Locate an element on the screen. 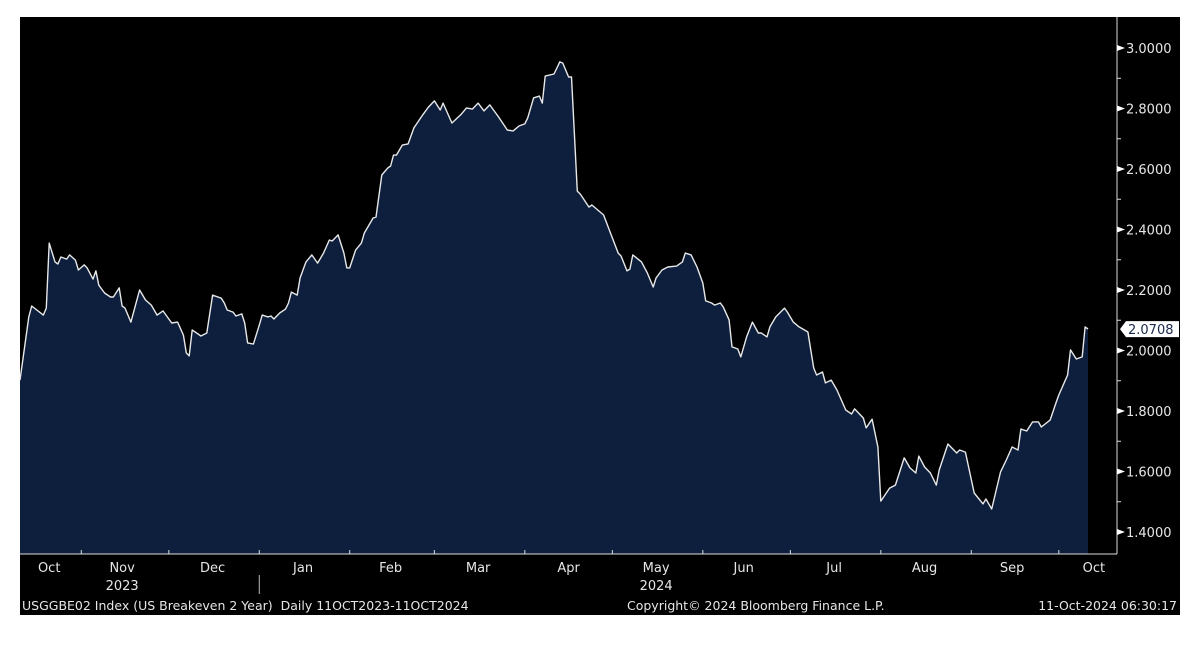 Image resolution: width=1200 pixels, height=648 pixels. x-month-label: Jun is located at coordinates (743, 568).